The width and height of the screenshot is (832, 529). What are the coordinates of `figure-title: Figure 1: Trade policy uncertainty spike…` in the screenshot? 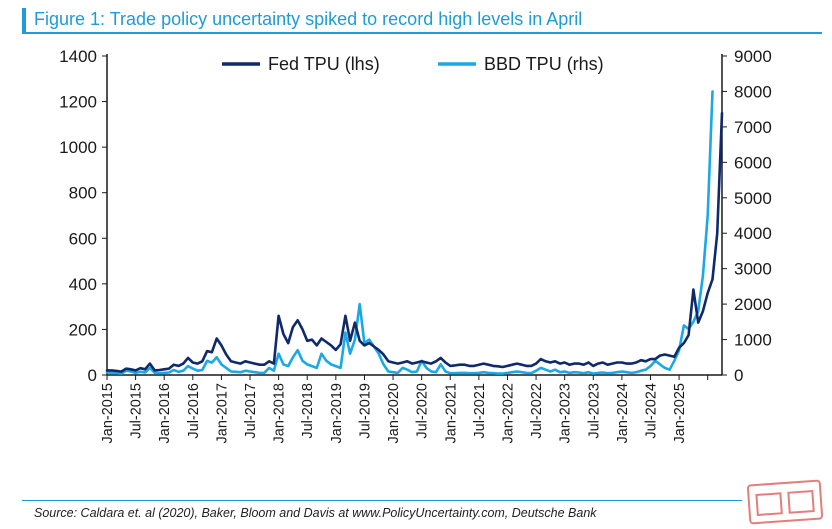 It's located at (308, 19).